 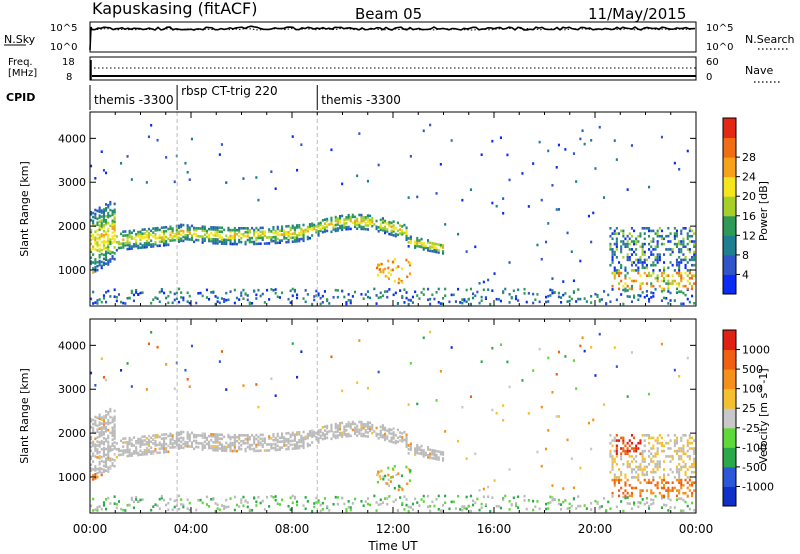 What do you see at coordinates (382, 230) in the screenshot?
I see `echo-cell-2036` at bounding box center [382, 230].